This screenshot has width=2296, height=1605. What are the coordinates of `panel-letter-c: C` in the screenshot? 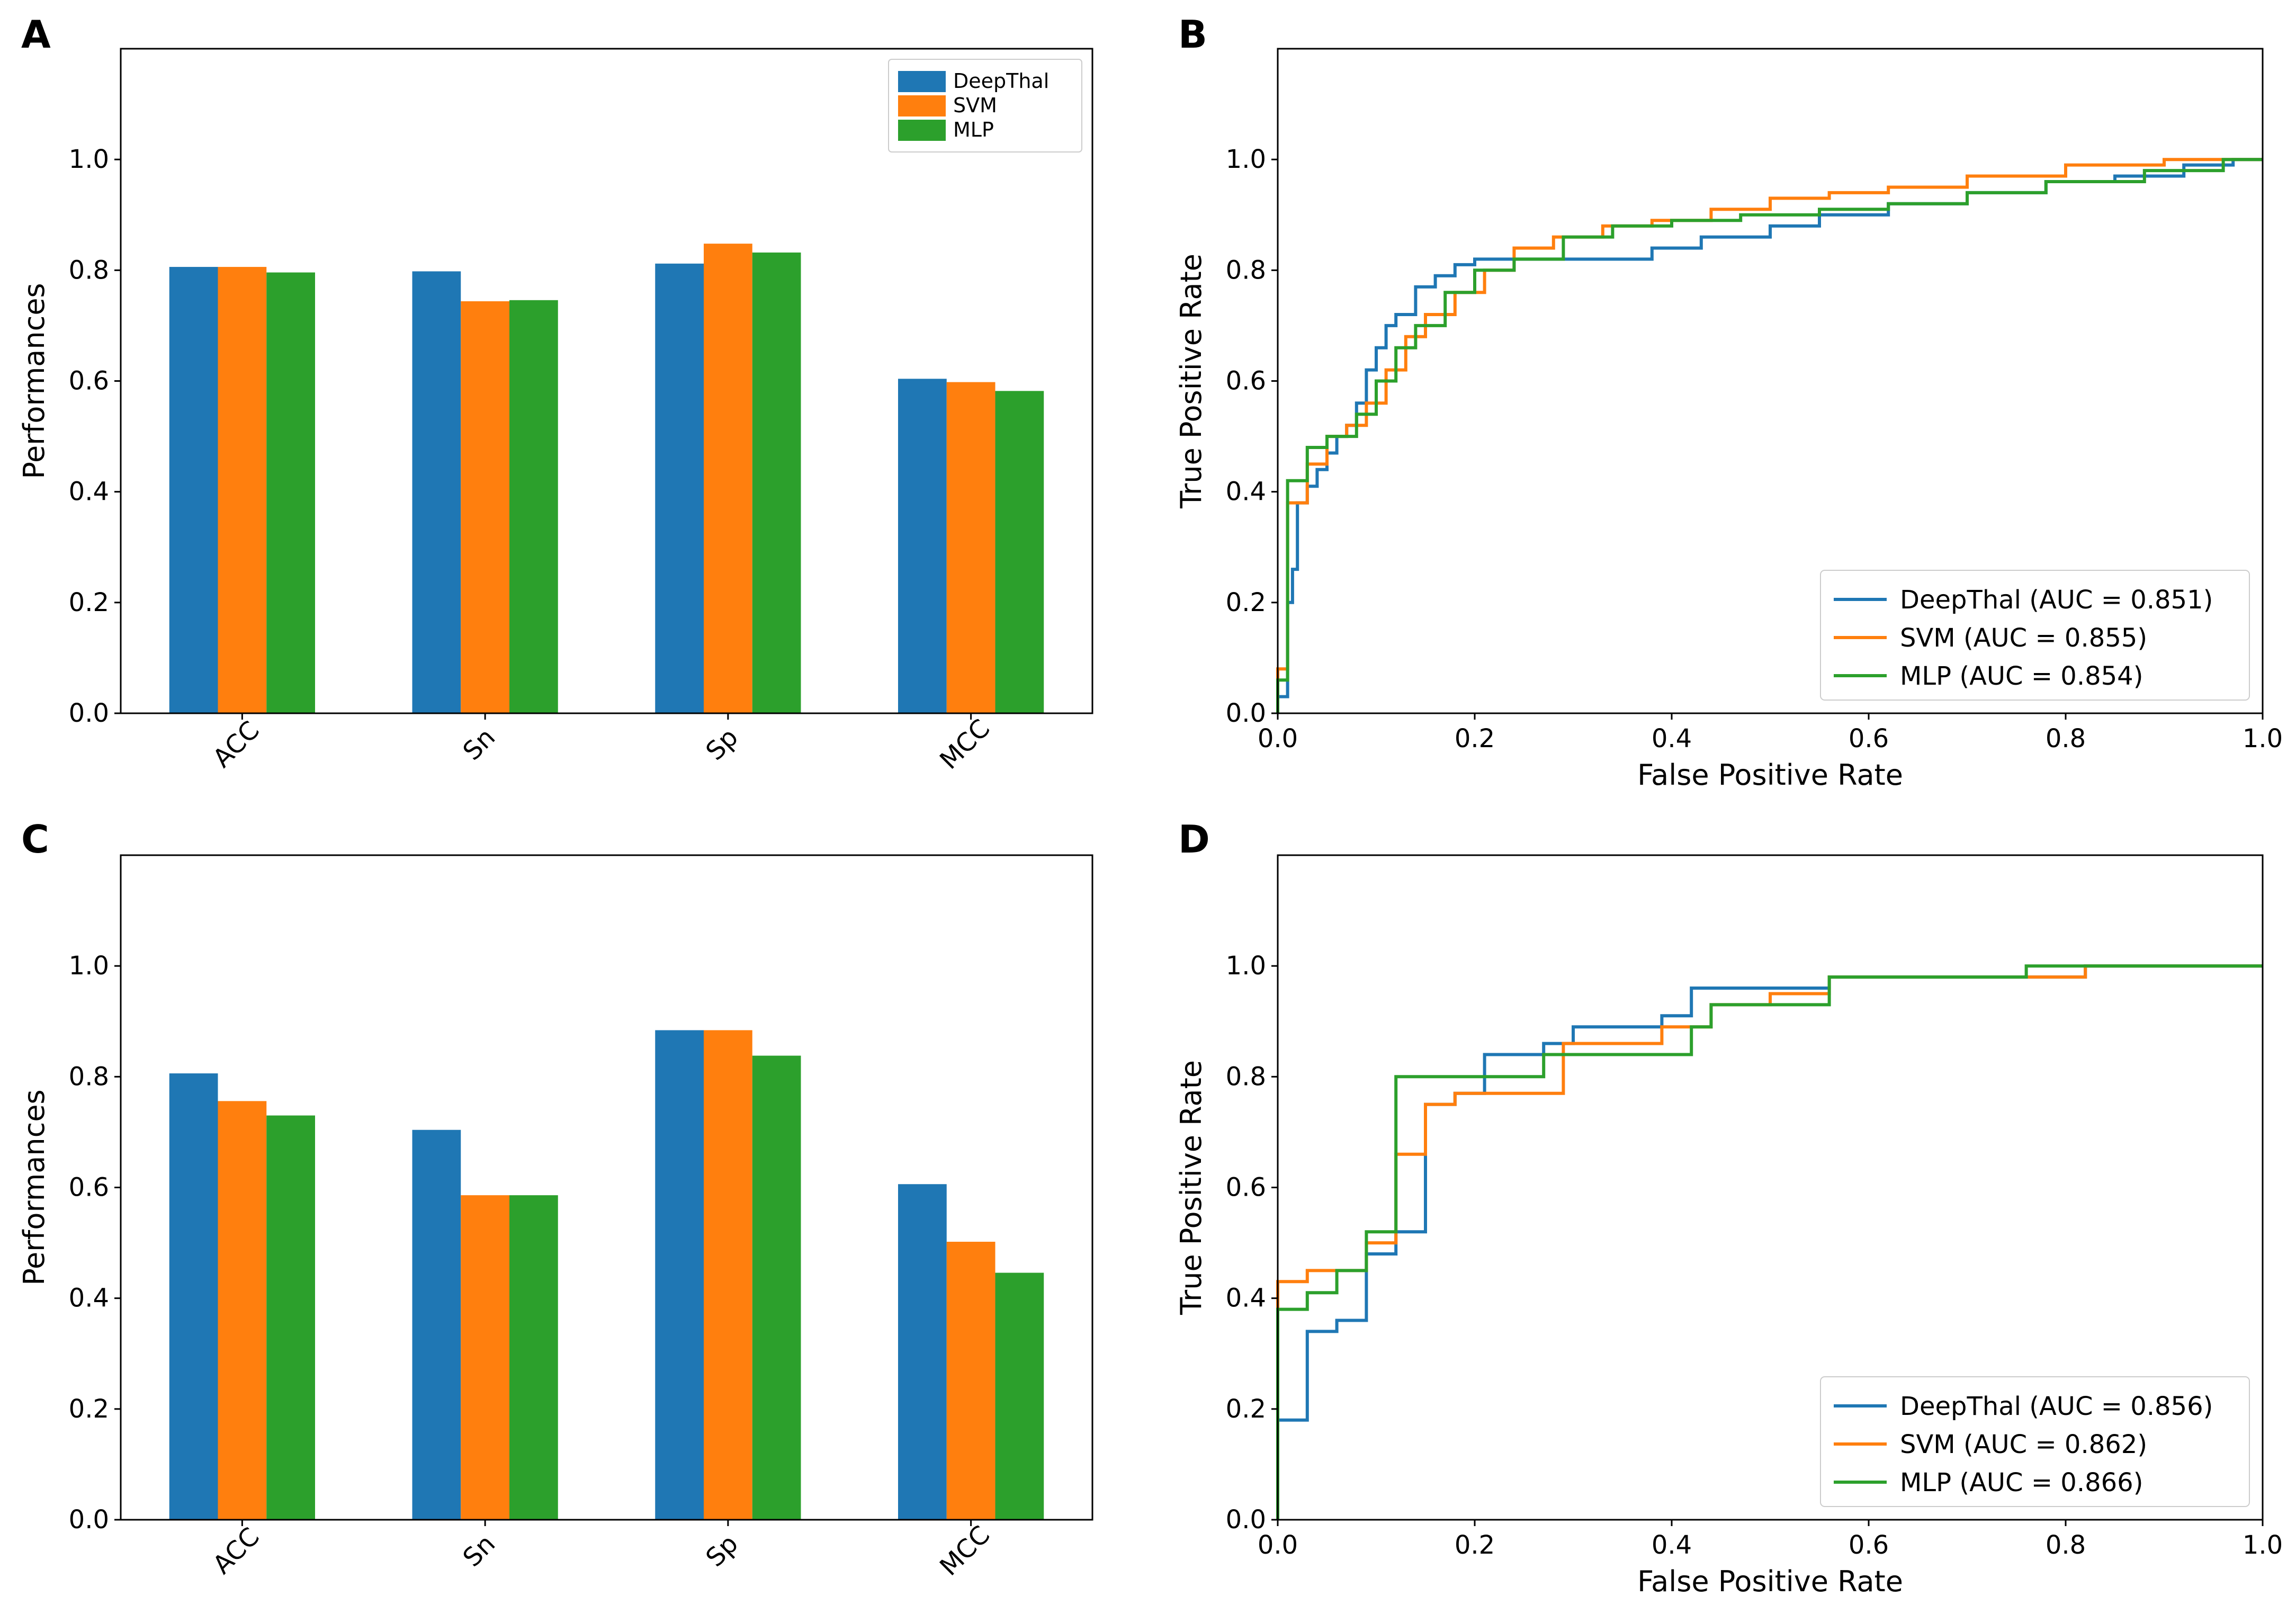 It's located at (35, 839).